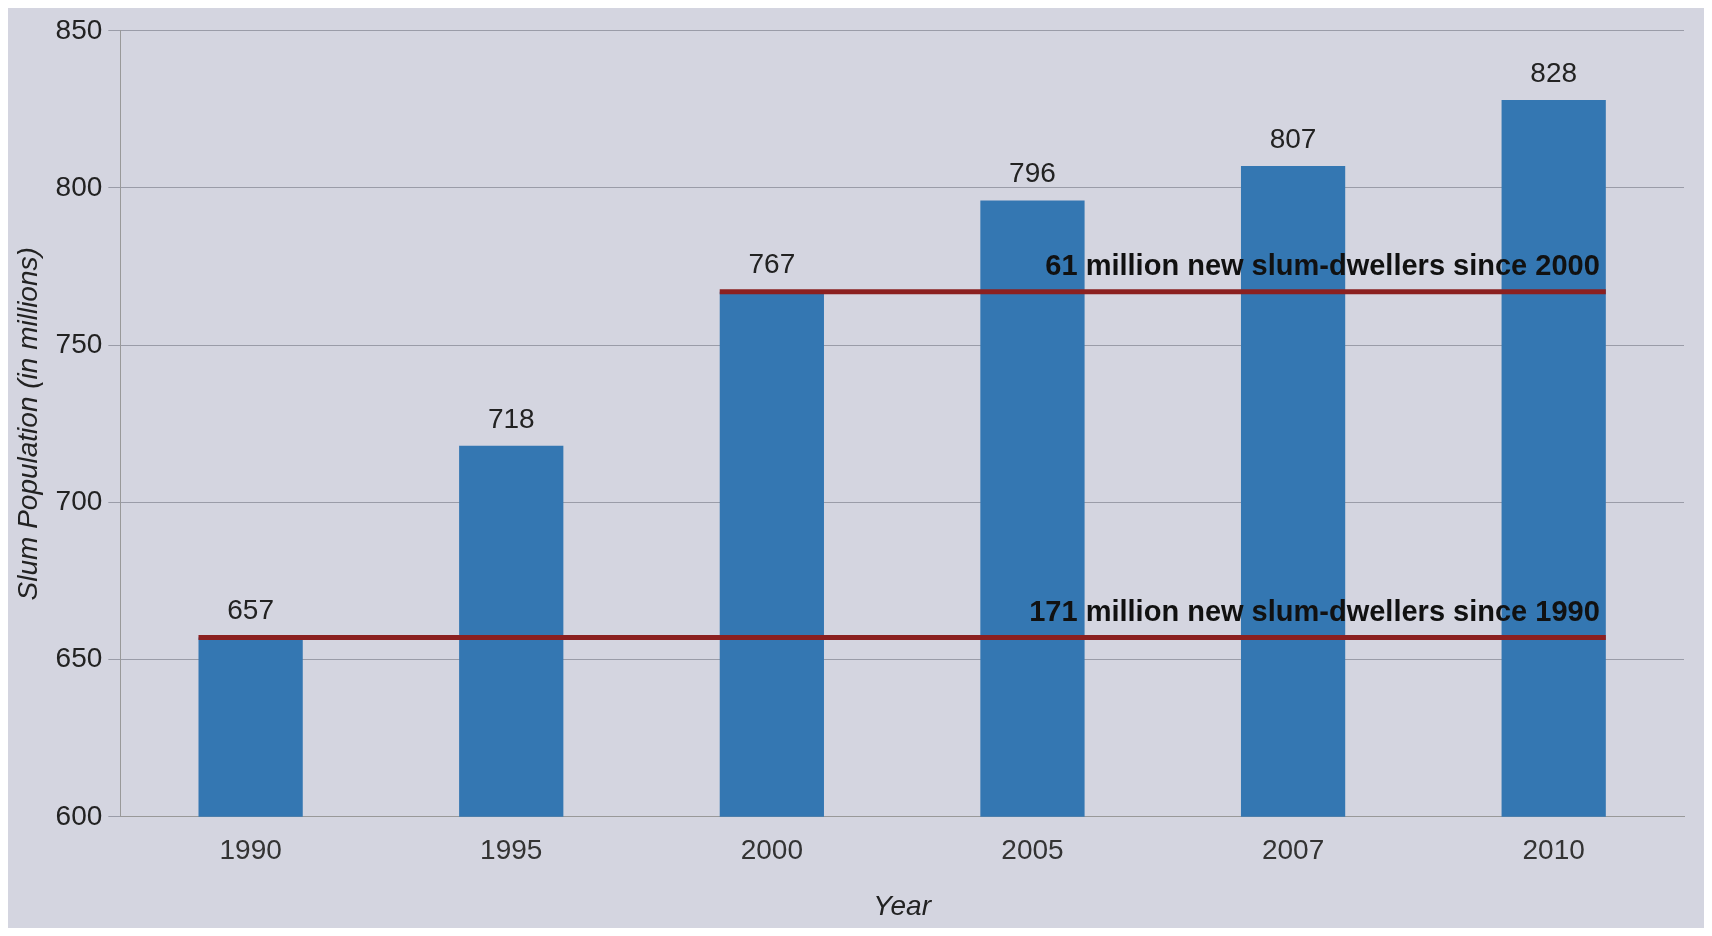 The image size is (1712, 936). I want to click on x-tick-label: 1990, so click(250, 850).